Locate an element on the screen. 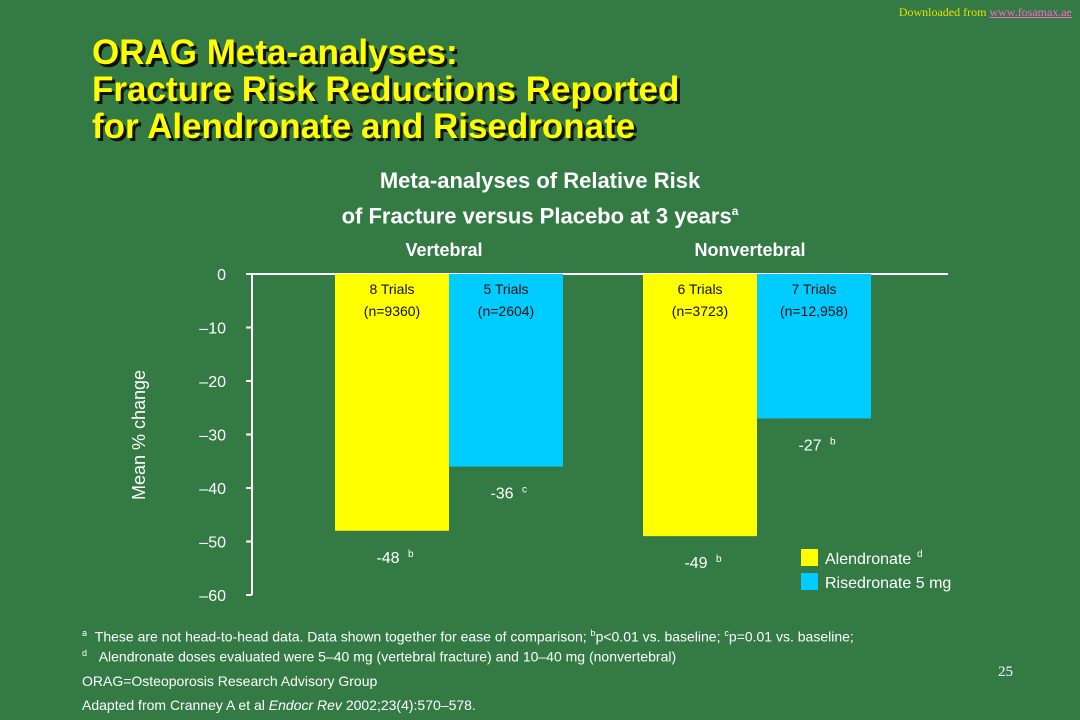 Image resolution: width=1080 pixels, height=720 pixels. bar-trials-label: 7 Trials is located at coordinates (813, 289).